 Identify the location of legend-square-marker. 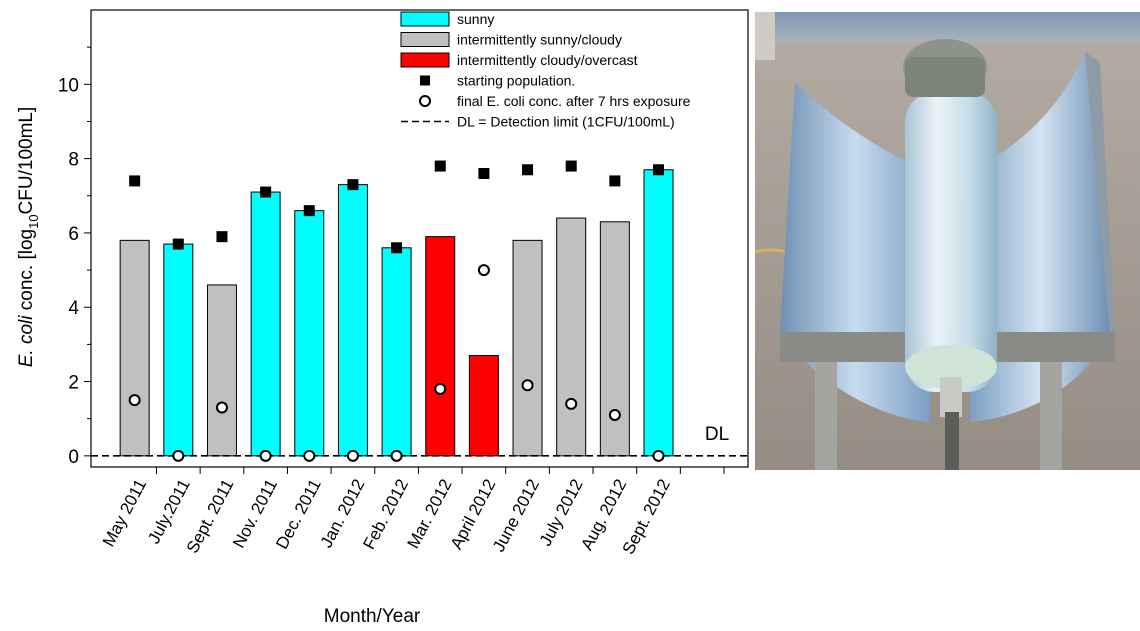
(425, 80).